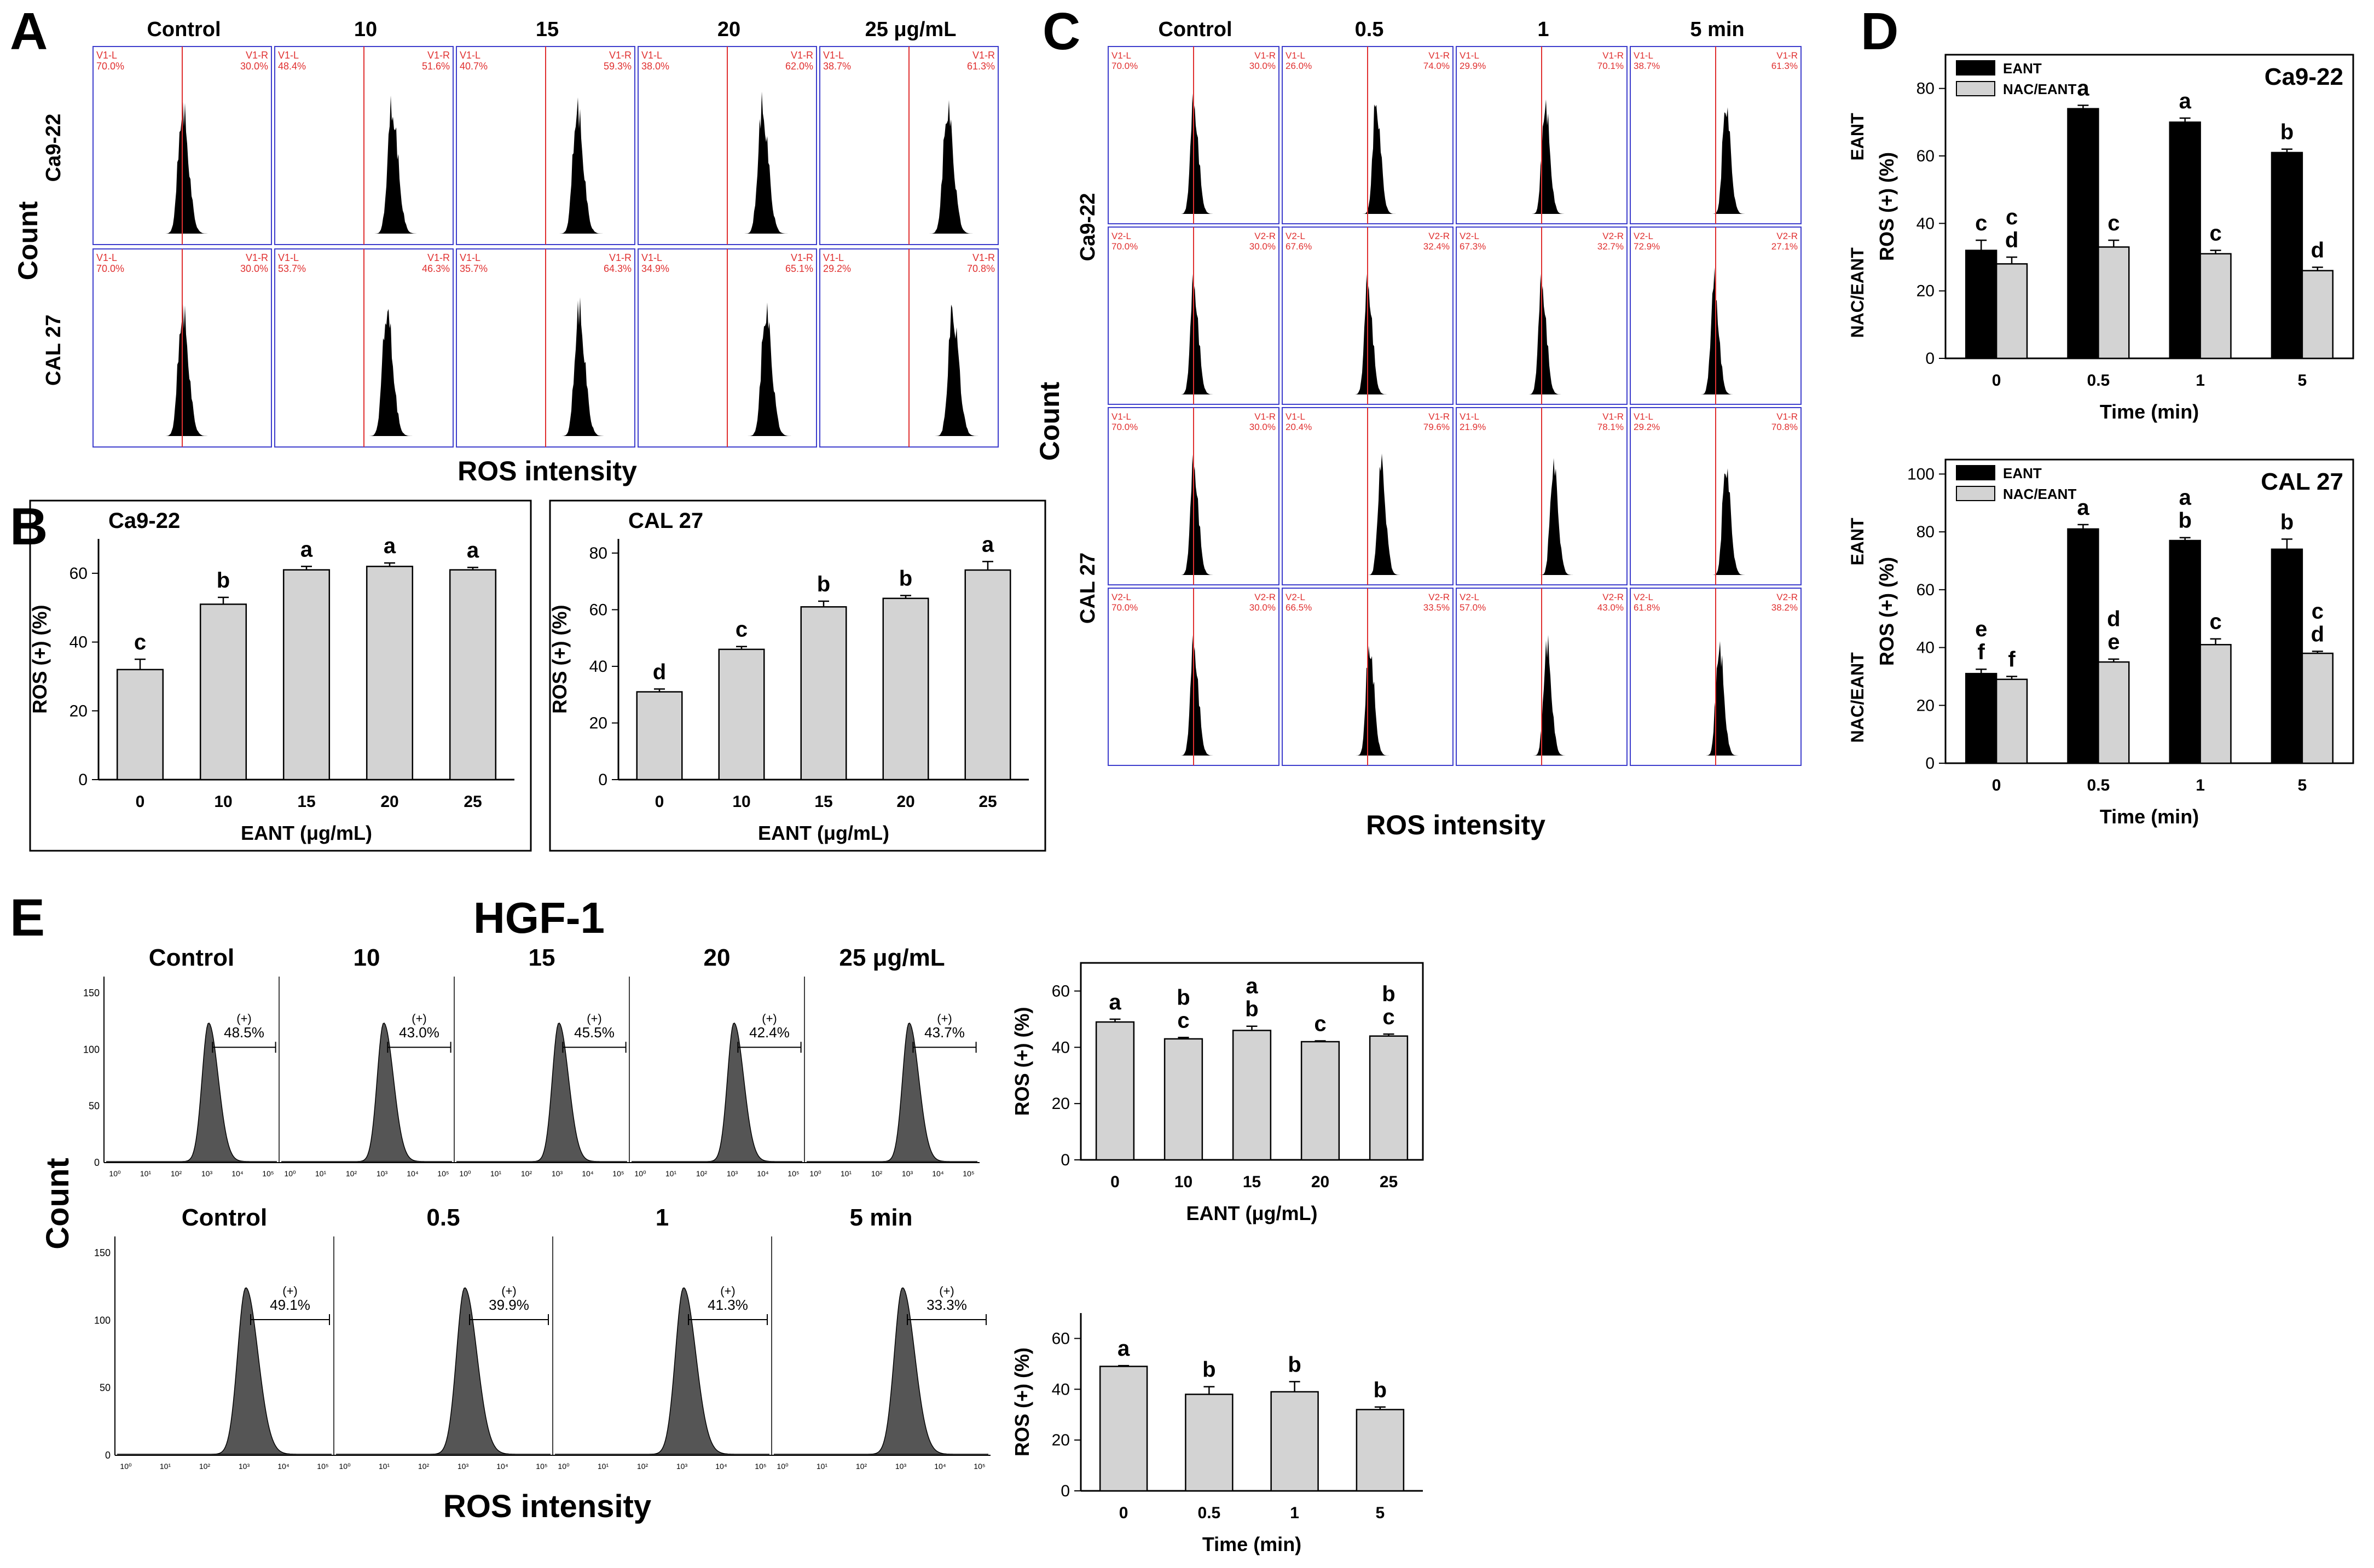 The width and height of the screenshot is (2374, 1568). Describe the element at coordinates (1542, 316) in the screenshot. I see `histogram-cell: V2-L67.3% V2-R32.7%` at that location.